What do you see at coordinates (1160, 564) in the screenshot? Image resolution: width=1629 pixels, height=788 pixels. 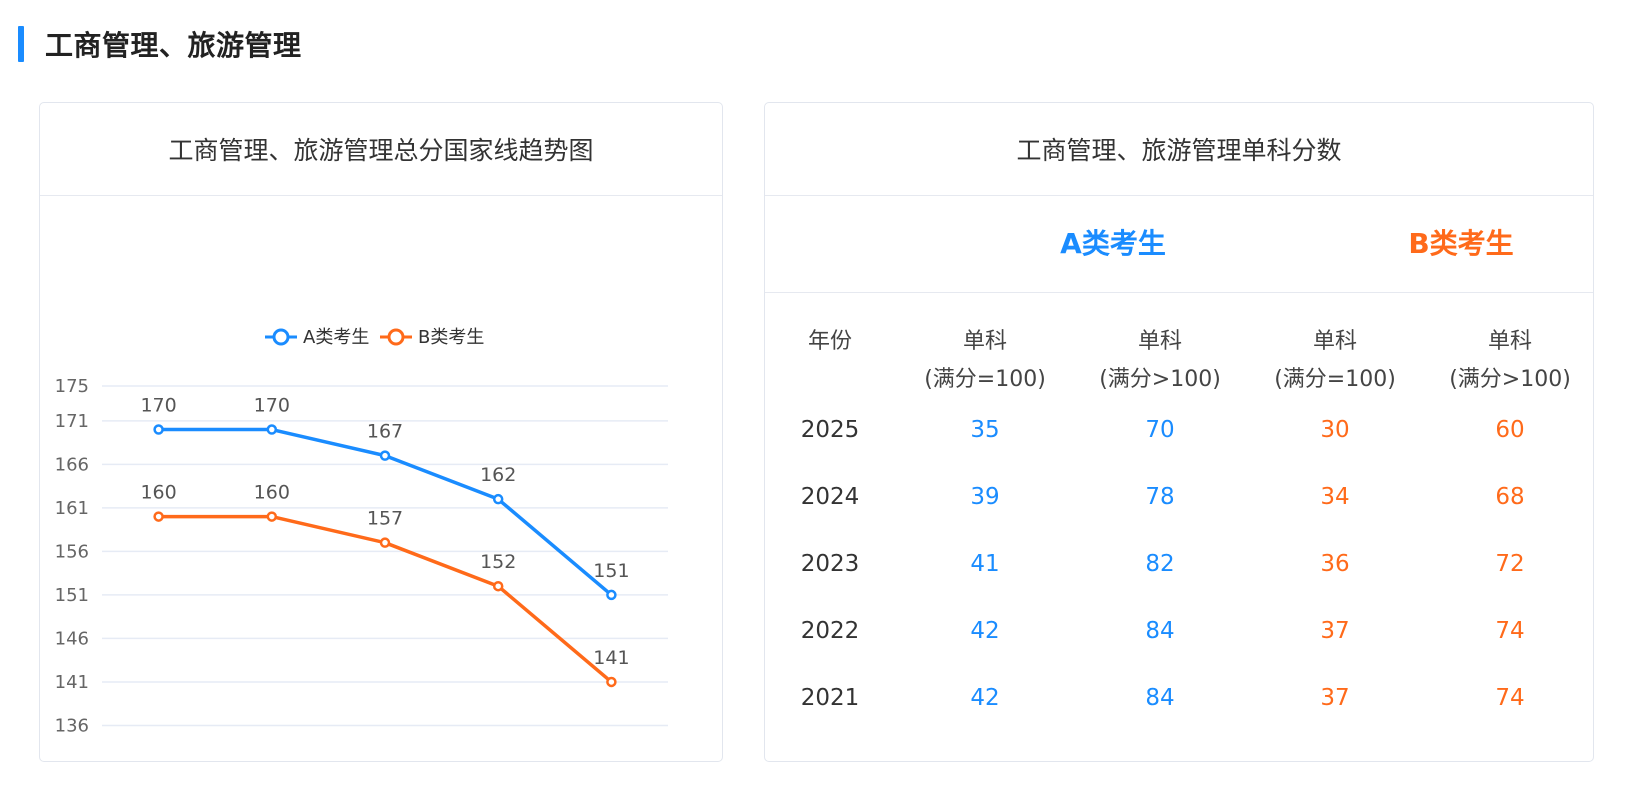 I see `score-cell: 82` at bounding box center [1160, 564].